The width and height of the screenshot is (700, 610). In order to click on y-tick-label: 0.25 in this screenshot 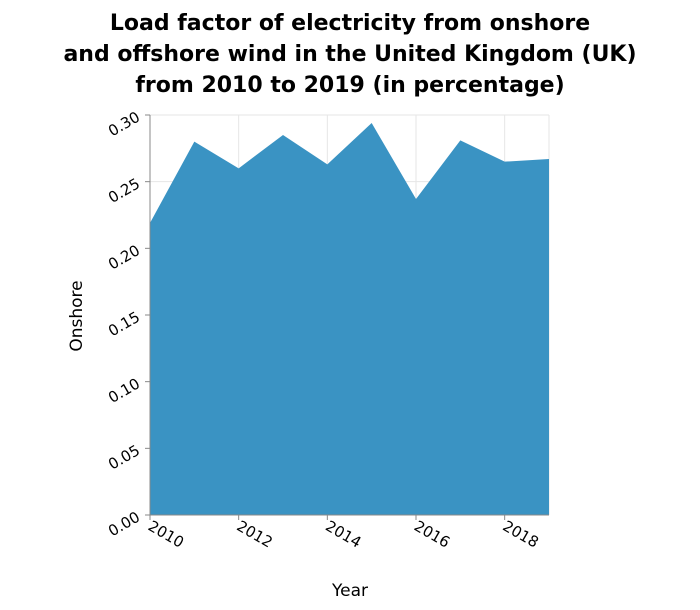, I will do `click(124, 191)`.